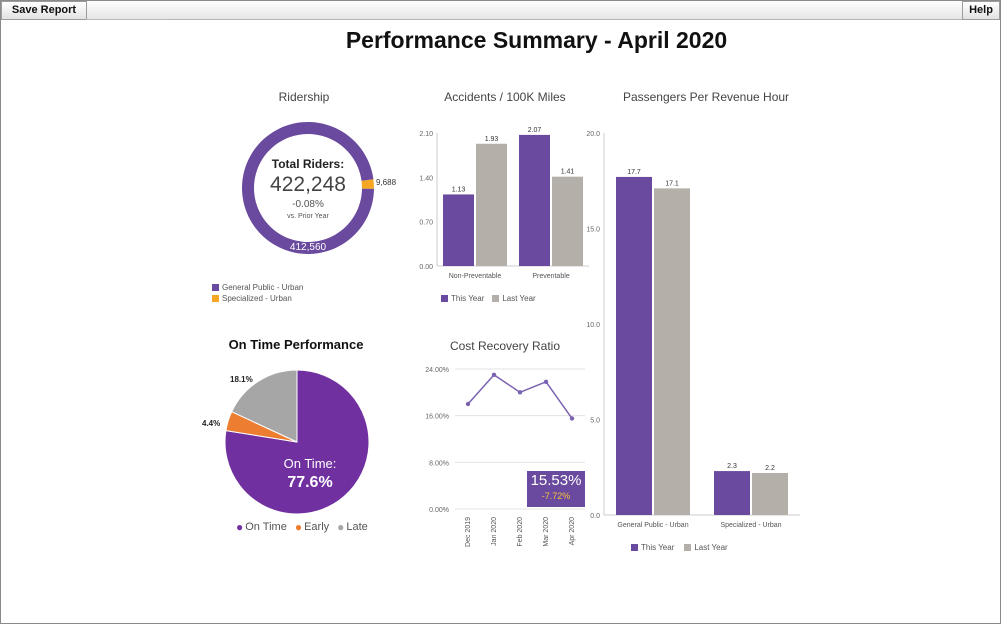  Describe the element at coordinates (556, 496) in the screenshot. I see `cost-kpi-change: -7.72%` at that location.